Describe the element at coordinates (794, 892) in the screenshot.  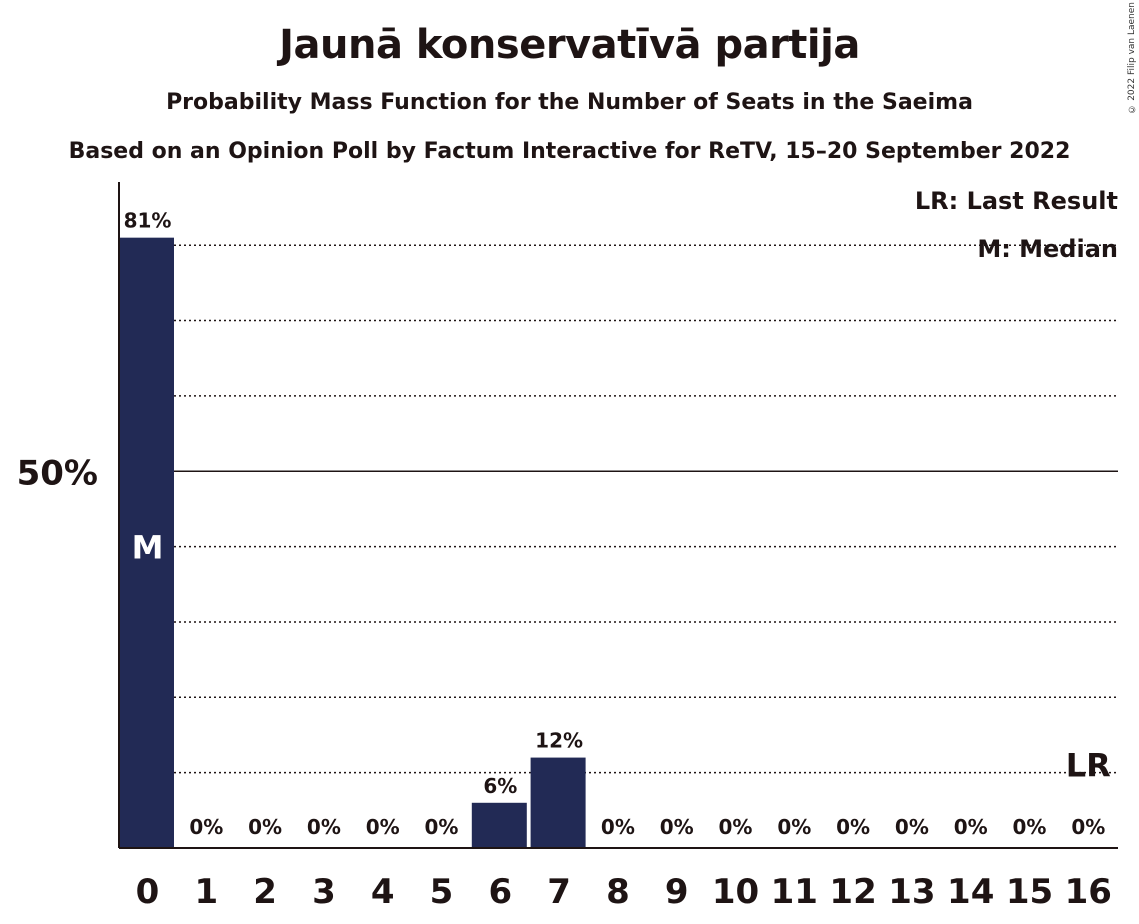
I see `x-tick-label: 11` at that location.